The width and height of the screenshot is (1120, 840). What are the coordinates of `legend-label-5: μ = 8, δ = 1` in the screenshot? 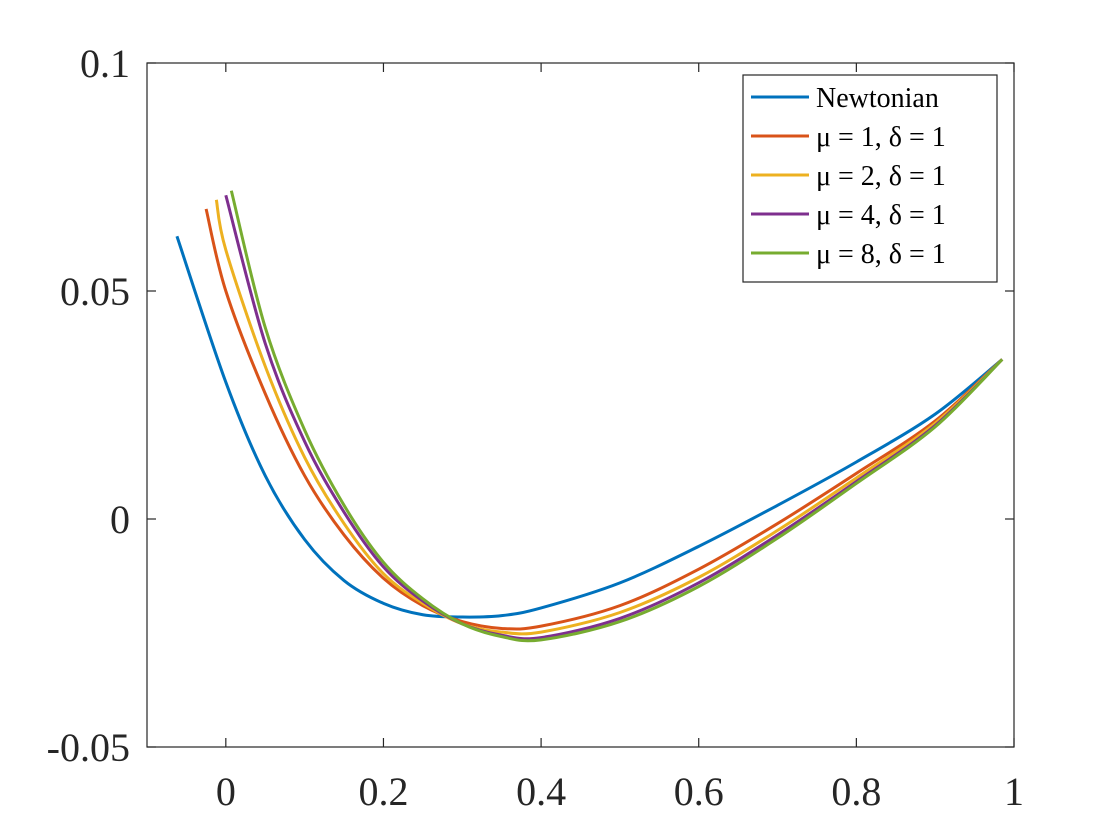 It's located at (881, 254).